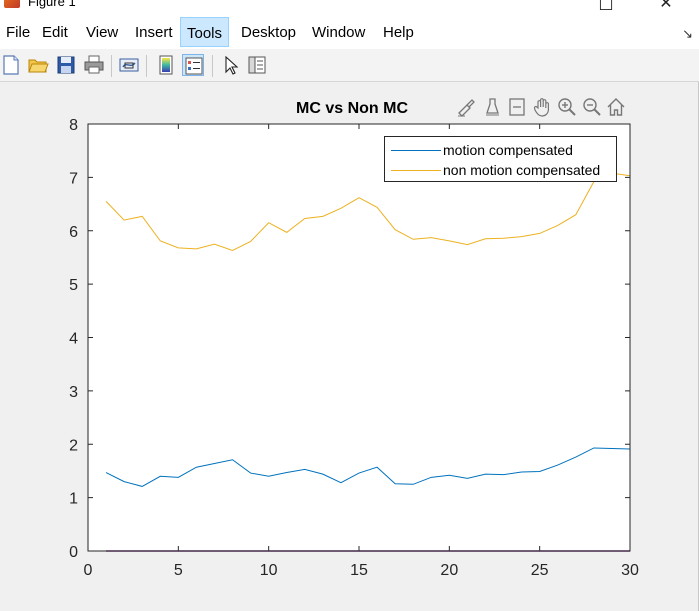 Image resolution: width=699 pixels, height=611 pixels. What do you see at coordinates (73, 232) in the screenshot?
I see `y-tick-label: 6` at bounding box center [73, 232].